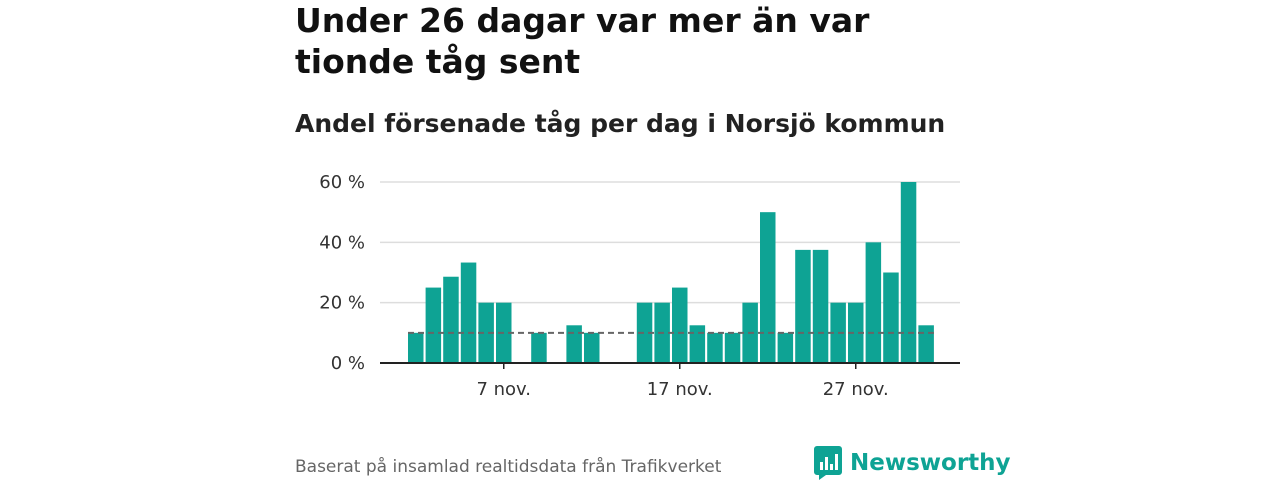  What do you see at coordinates (348, 363) in the screenshot?
I see `y-tick-label: 0 %` at bounding box center [348, 363].